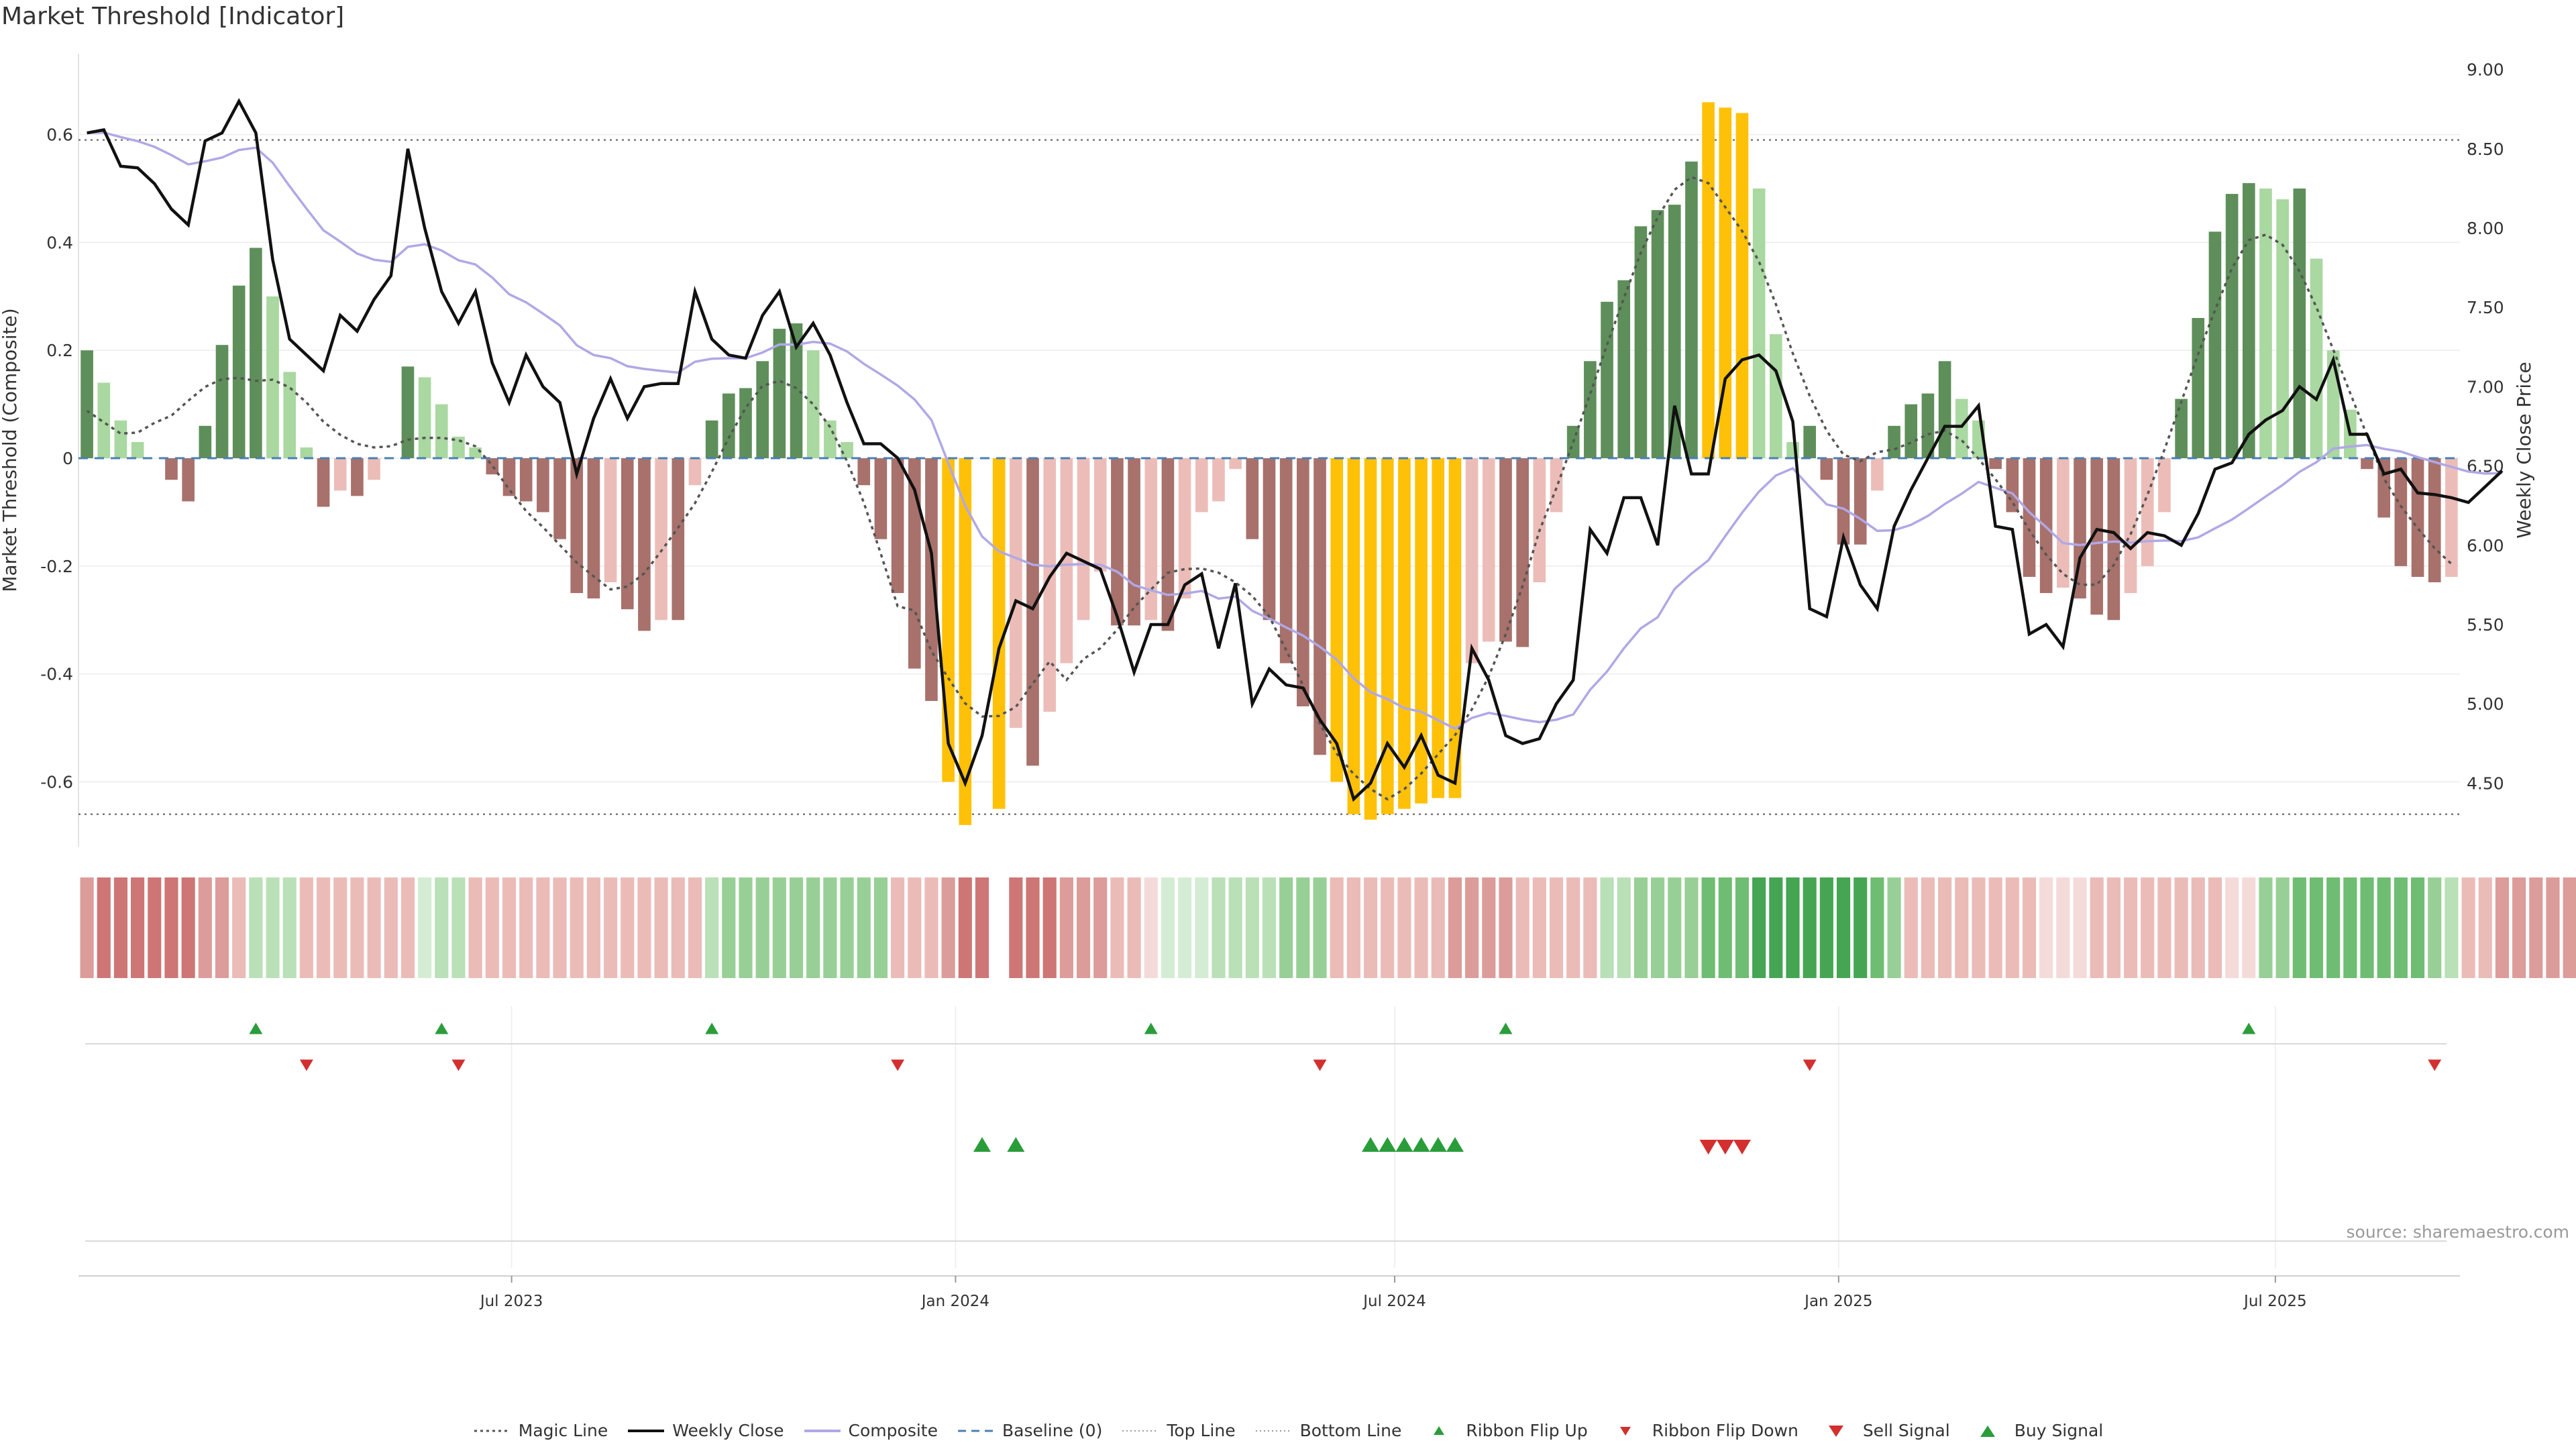  What do you see at coordinates (893, 1430) in the screenshot?
I see `legend-label: Composite` at bounding box center [893, 1430].